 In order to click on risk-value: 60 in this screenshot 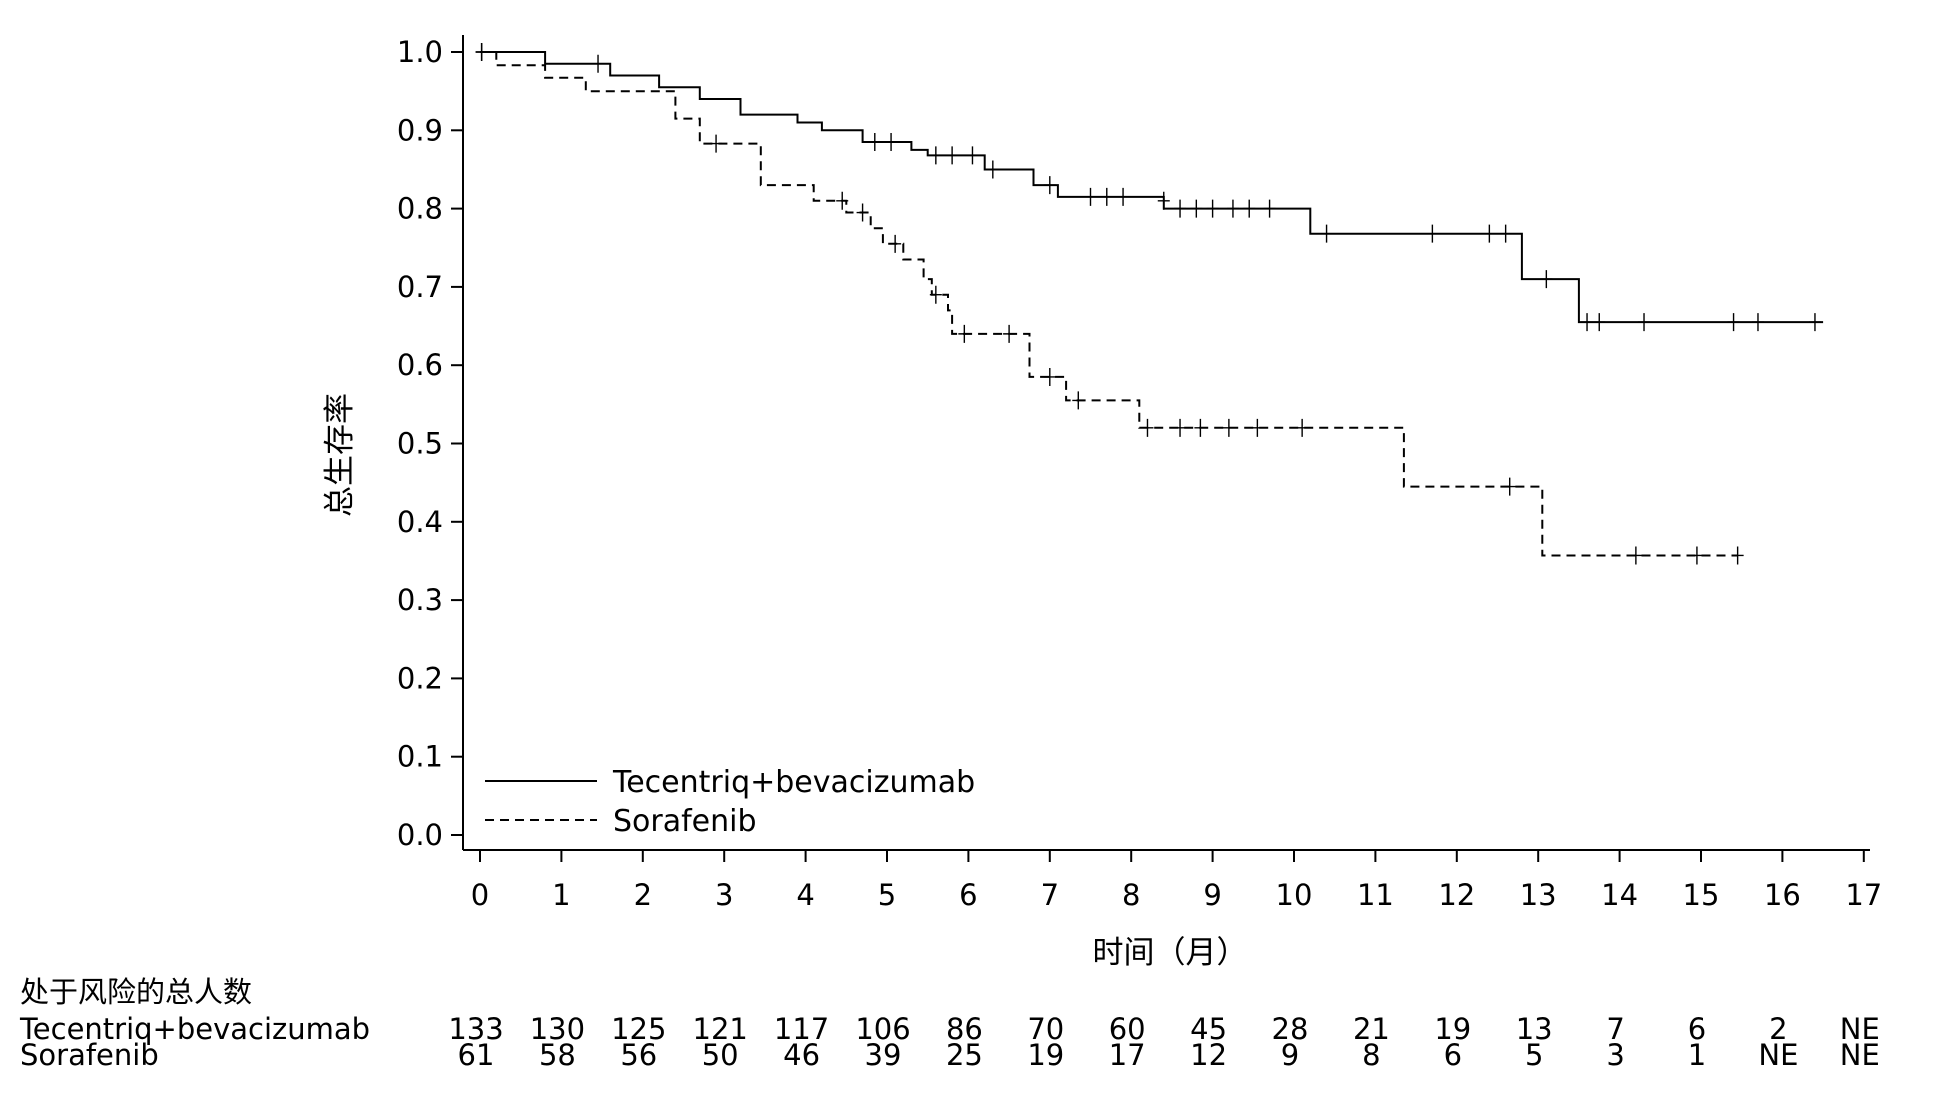, I will do `click(1127, 1029)`.